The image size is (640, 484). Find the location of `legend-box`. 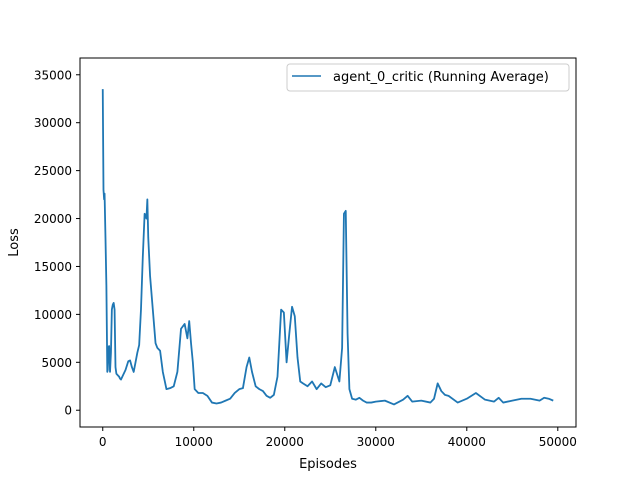

legend-box is located at coordinates (428, 77).